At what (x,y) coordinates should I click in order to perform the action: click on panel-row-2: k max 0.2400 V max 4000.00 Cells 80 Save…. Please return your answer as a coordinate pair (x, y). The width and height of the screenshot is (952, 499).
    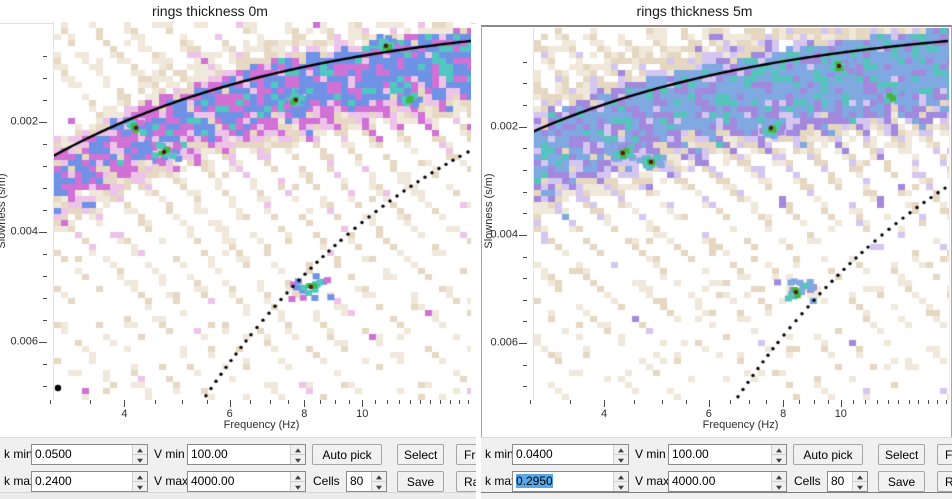
    Looking at the image, I should click on (238, 481).